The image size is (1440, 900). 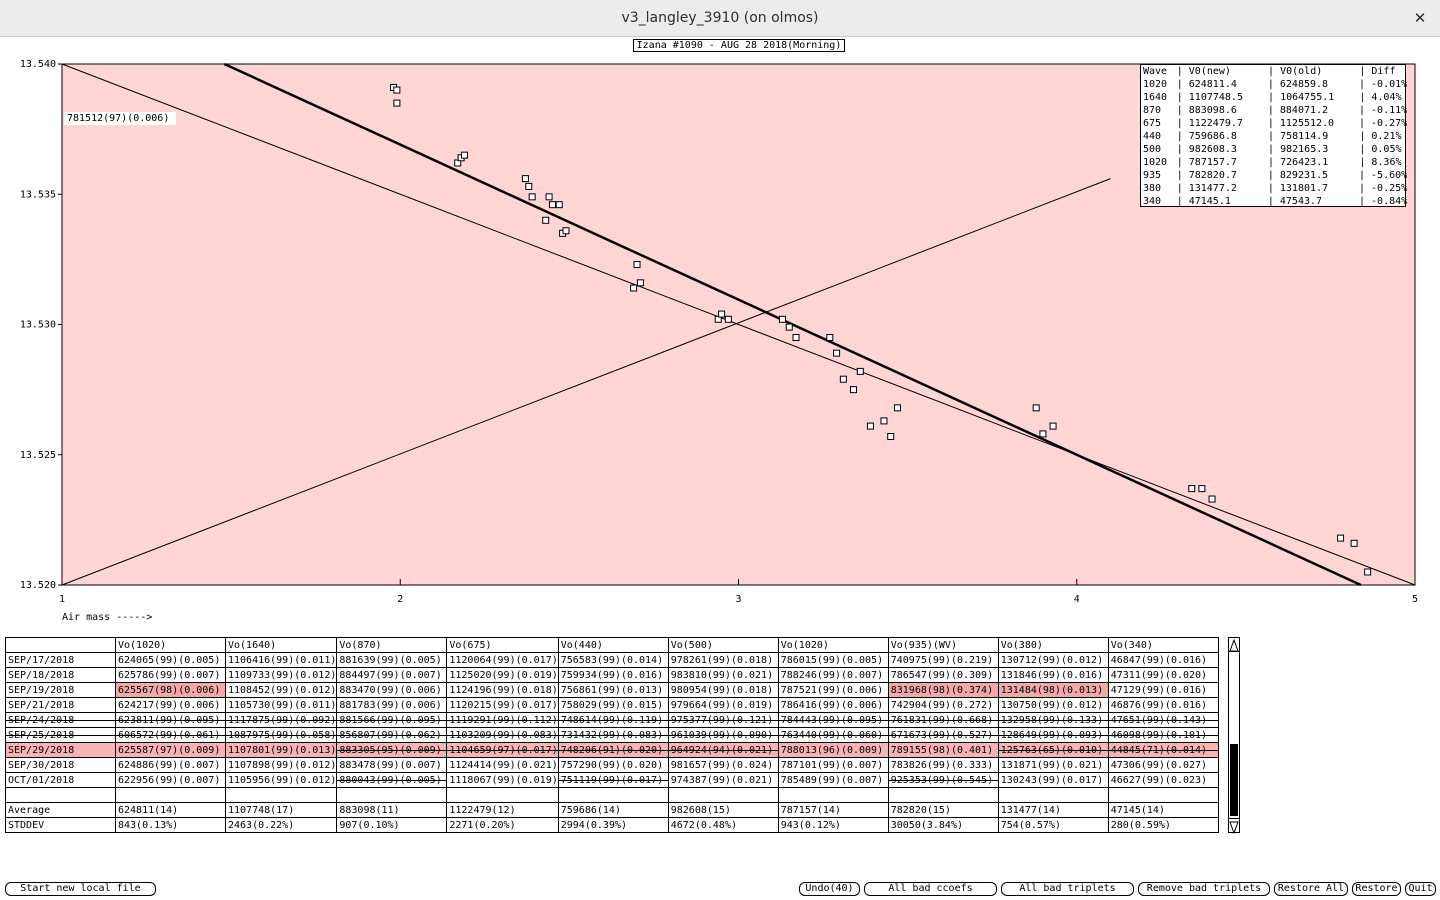 What do you see at coordinates (833, 705) in the screenshot?
I see `vo-cell: 786416(99)(0.006)` at bounding box center [833, 705].